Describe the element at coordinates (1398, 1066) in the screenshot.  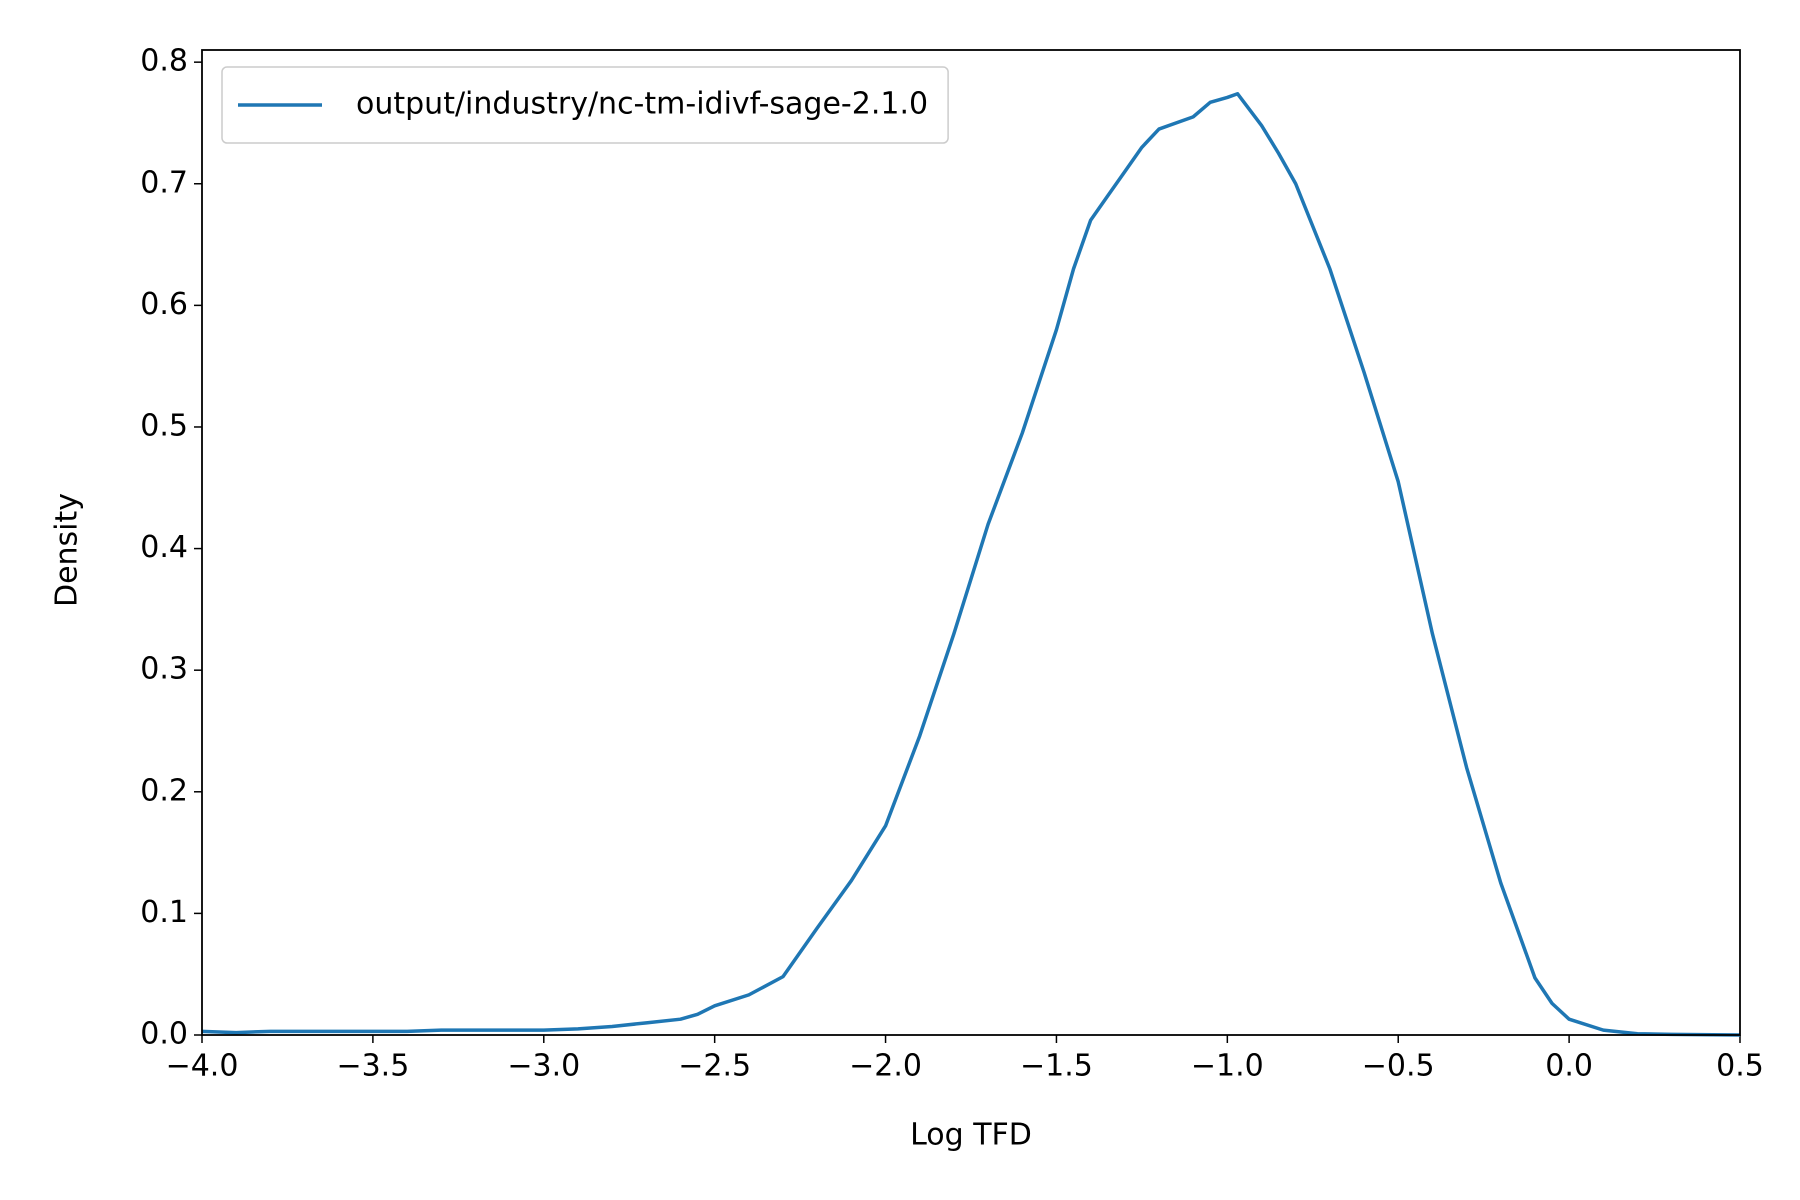
I see `x-tick-label: −0.5` at that location.